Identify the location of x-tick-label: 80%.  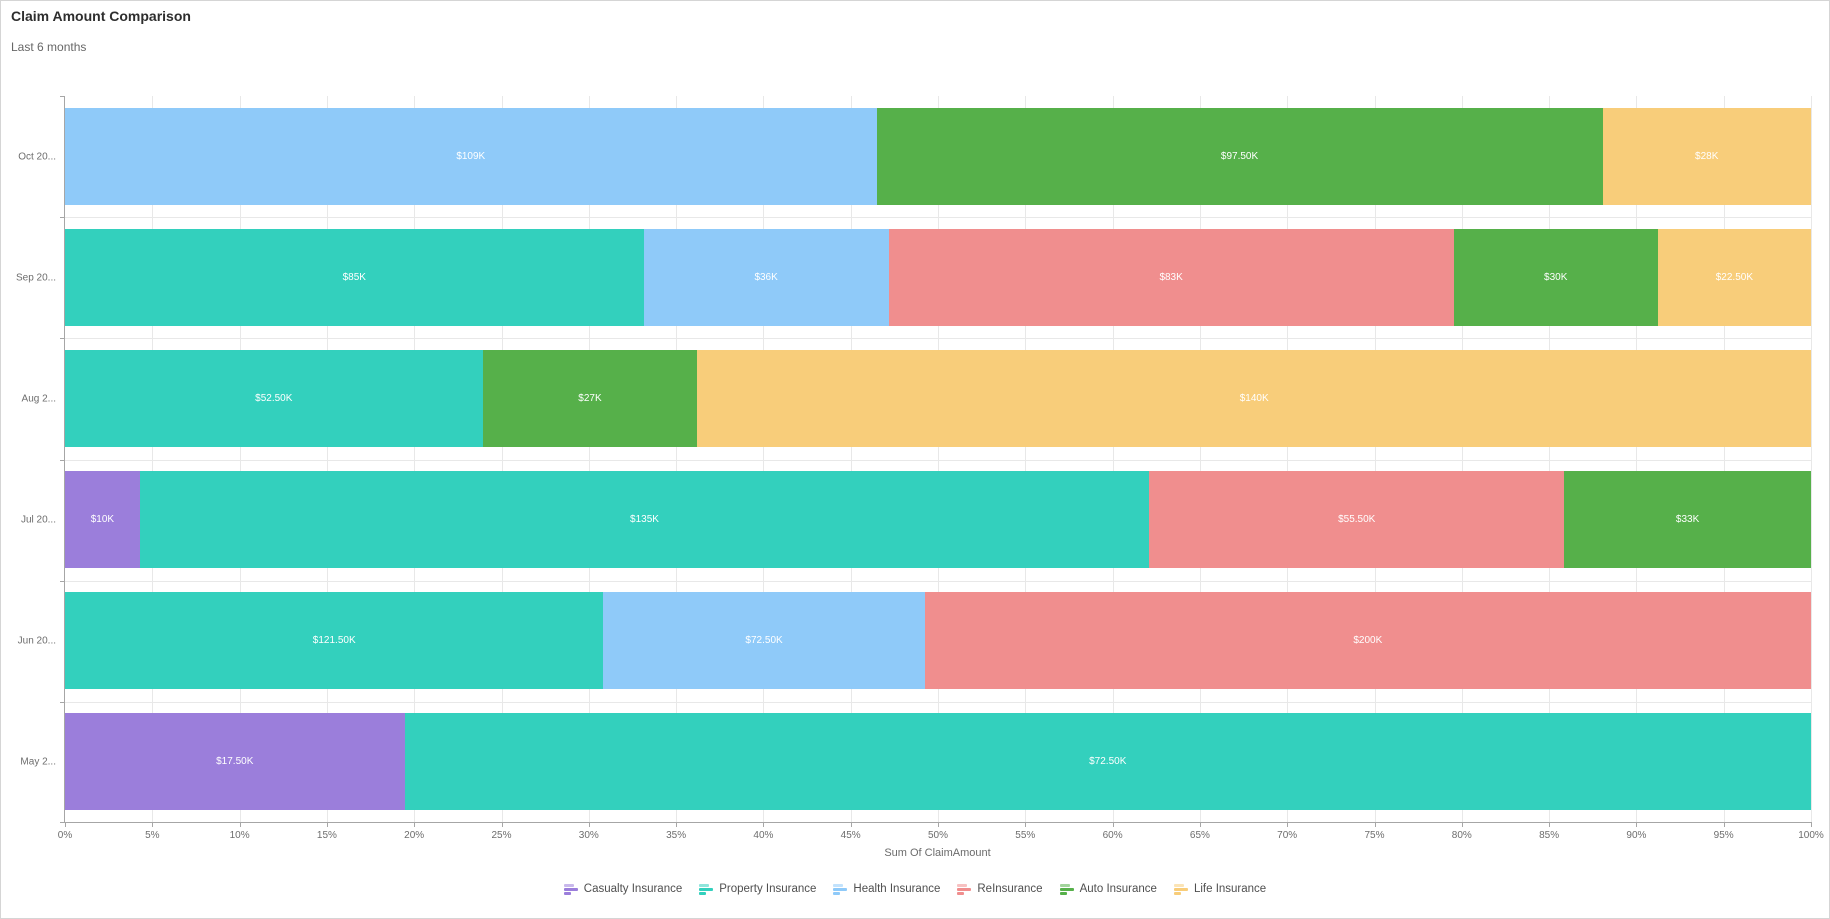
(1461, 835).